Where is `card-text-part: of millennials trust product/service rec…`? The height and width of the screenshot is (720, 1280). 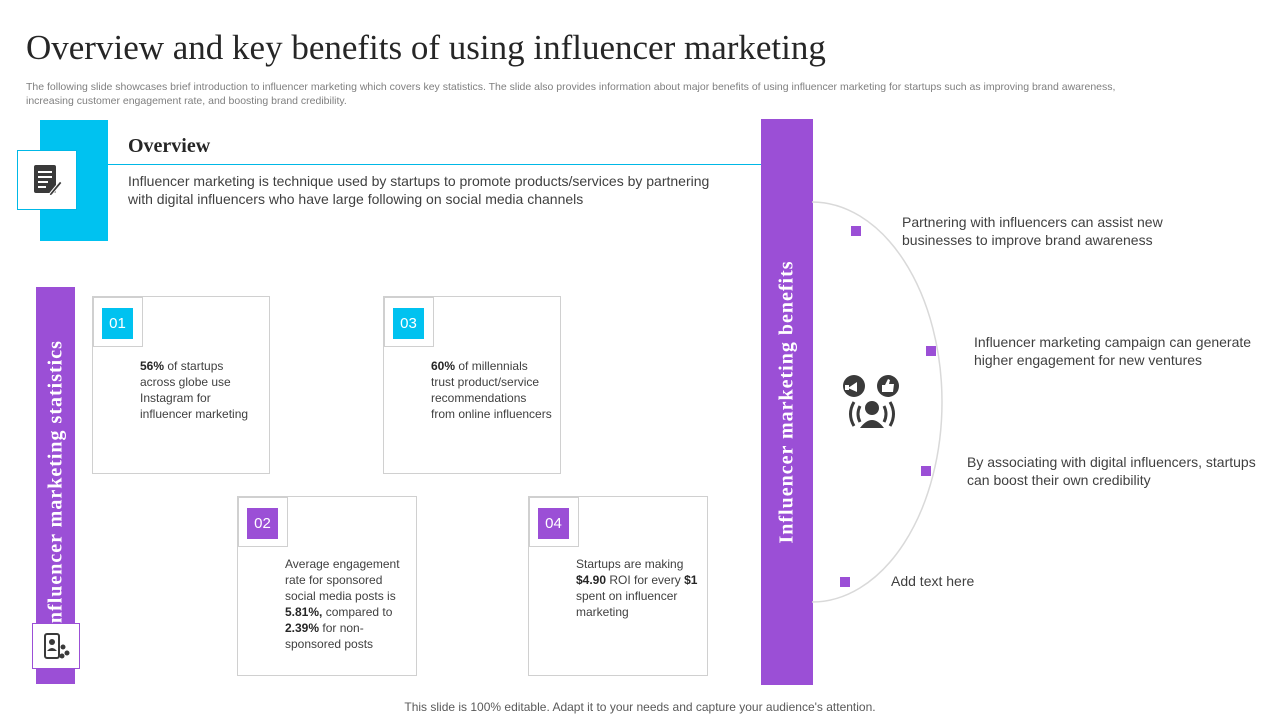 card-text-part: of millennials trust product/service rec… is located at coordinates (491, 390).